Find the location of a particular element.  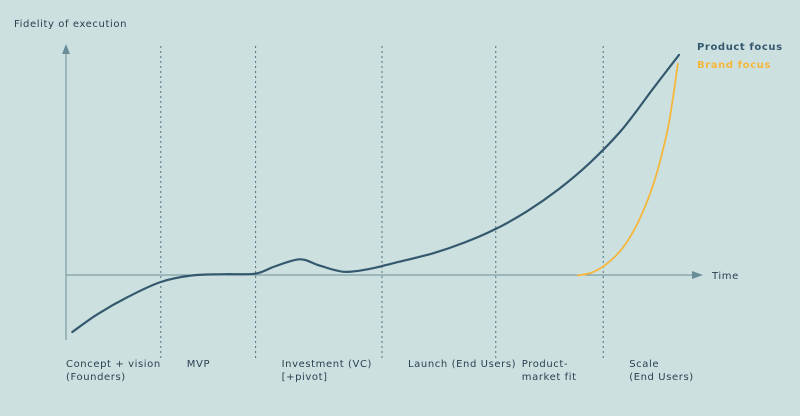

series-line-brand-focus is located at coordinates (628, 169).